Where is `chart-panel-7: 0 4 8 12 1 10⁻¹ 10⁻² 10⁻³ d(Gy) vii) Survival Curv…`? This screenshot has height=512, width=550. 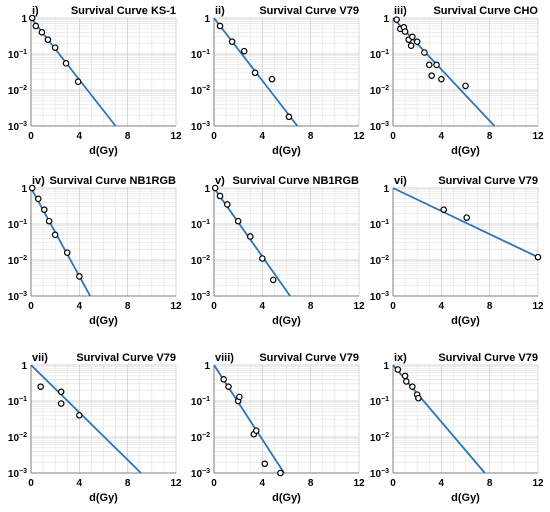
chart-panel-7: 0 4 8 12 1 10⁻¹ 10⁻² 10⁻³ d(Gy) vii) Survival Curv… is located at coordinates (95, 428).